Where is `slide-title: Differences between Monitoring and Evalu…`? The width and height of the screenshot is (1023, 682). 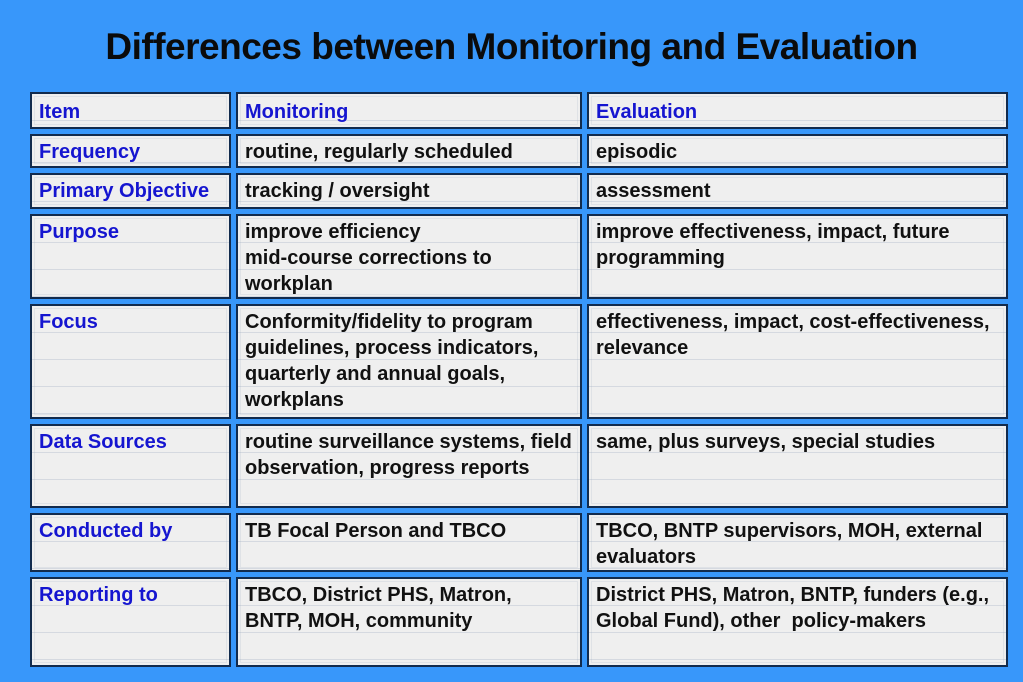
slide-title: Differences between Monitoring and Evalu… is located at coordinates (511, 46).